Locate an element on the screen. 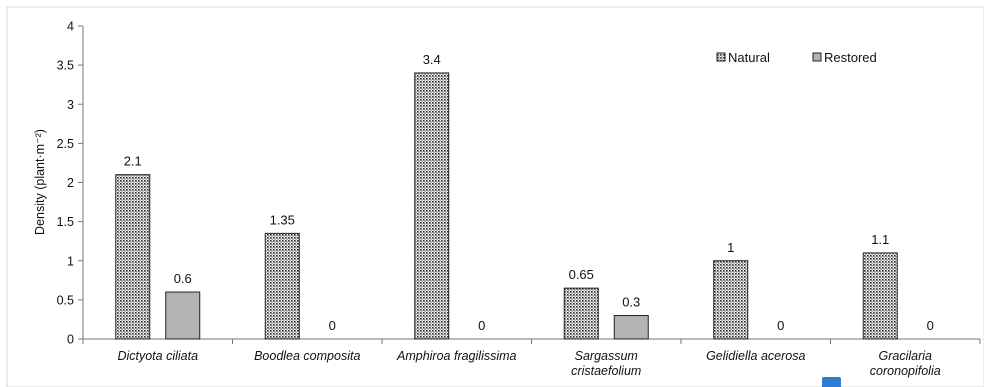 The height and width of the screenshot is (387, 984). legend-swatch-restored is located at coordinates (817, 57).